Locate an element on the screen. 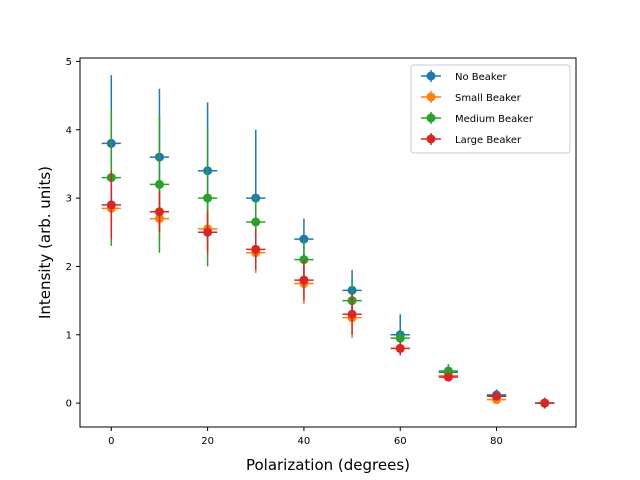 This screenshot has height=480, width=640. legend-label: Small Beaker is located at coordinates (488, 98).